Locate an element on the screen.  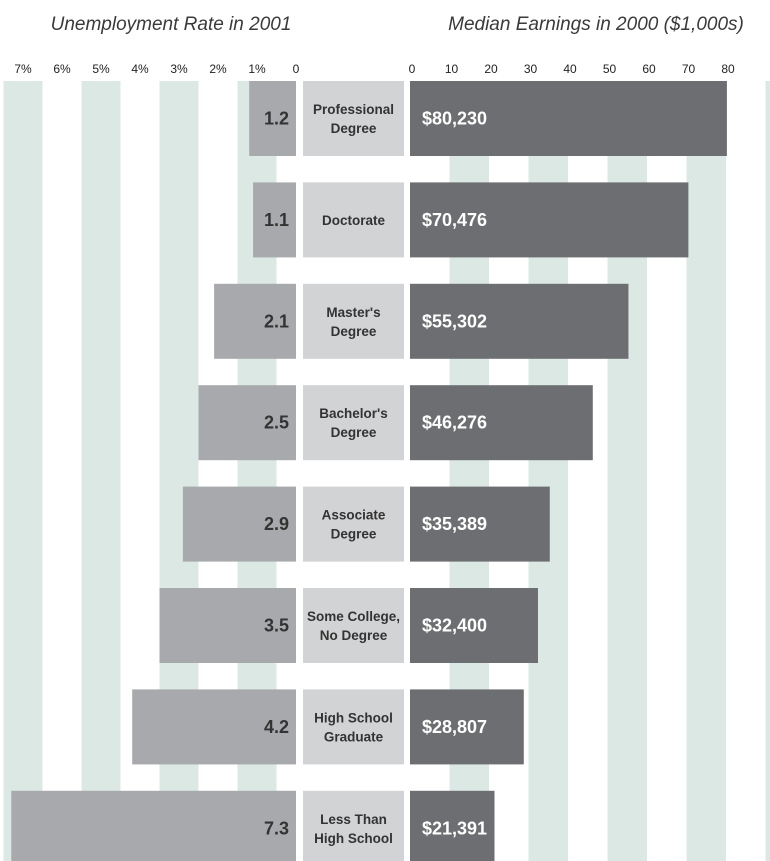
category-label-line: Professional is located at coordinates (353, 109).